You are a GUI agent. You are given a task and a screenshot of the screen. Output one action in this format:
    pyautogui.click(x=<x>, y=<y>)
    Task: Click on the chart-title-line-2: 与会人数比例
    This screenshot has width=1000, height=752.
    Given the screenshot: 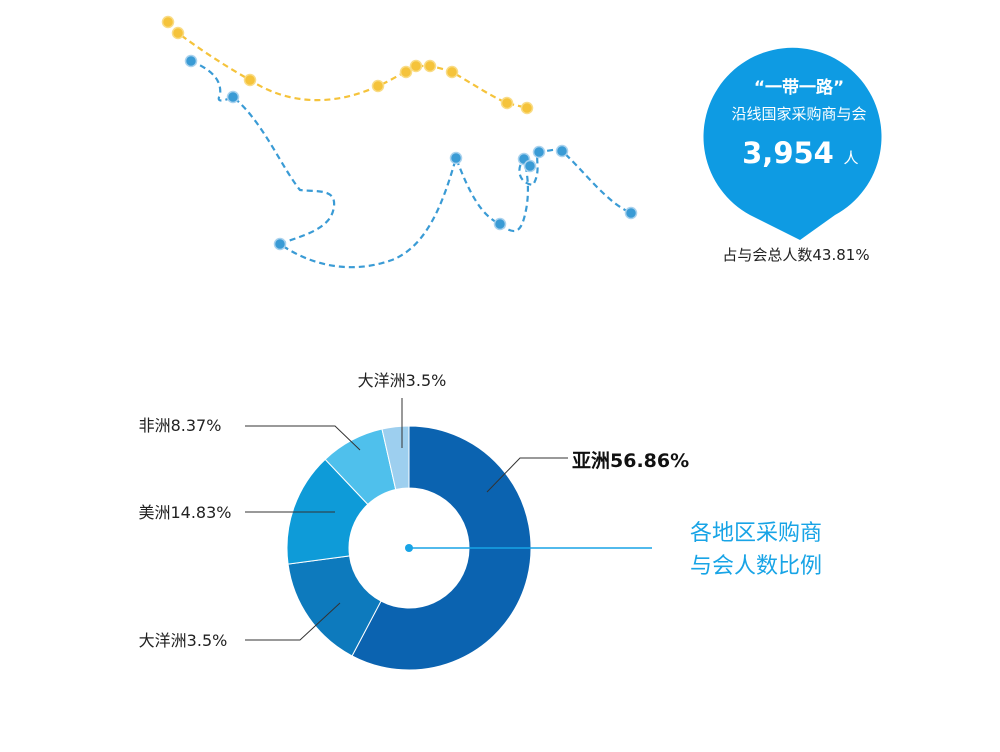 What is the action you would take?
    pyautogui.click(x=756, y=566)
    